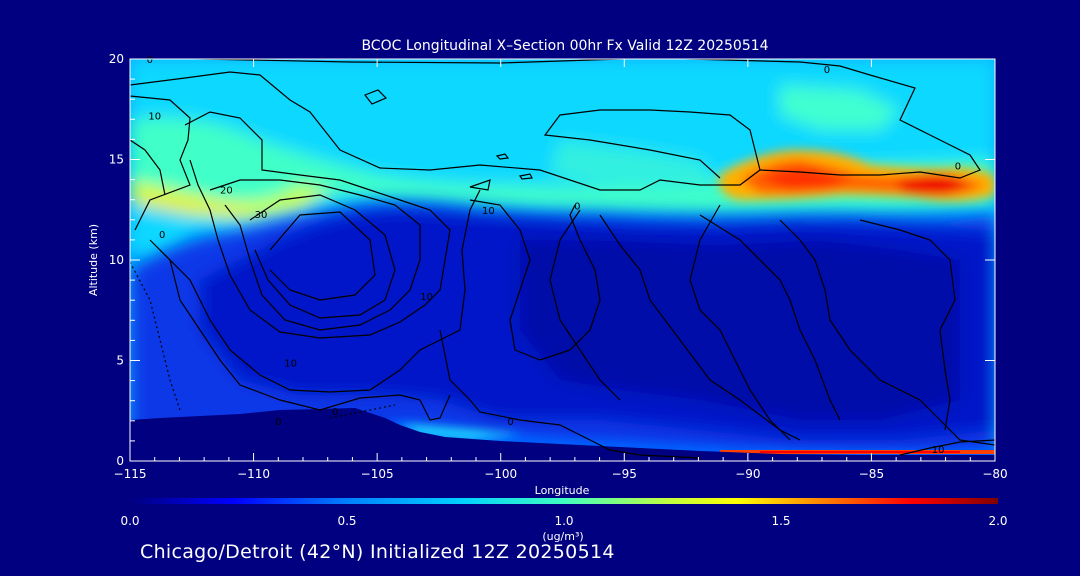 Image resolution: width=1080 pixels, height=576 pixels. What do you see at coordinates (997, 521) in the screenshot?
I see `colorbar-tick-label: 2.0` at bounding box center [997, 521].